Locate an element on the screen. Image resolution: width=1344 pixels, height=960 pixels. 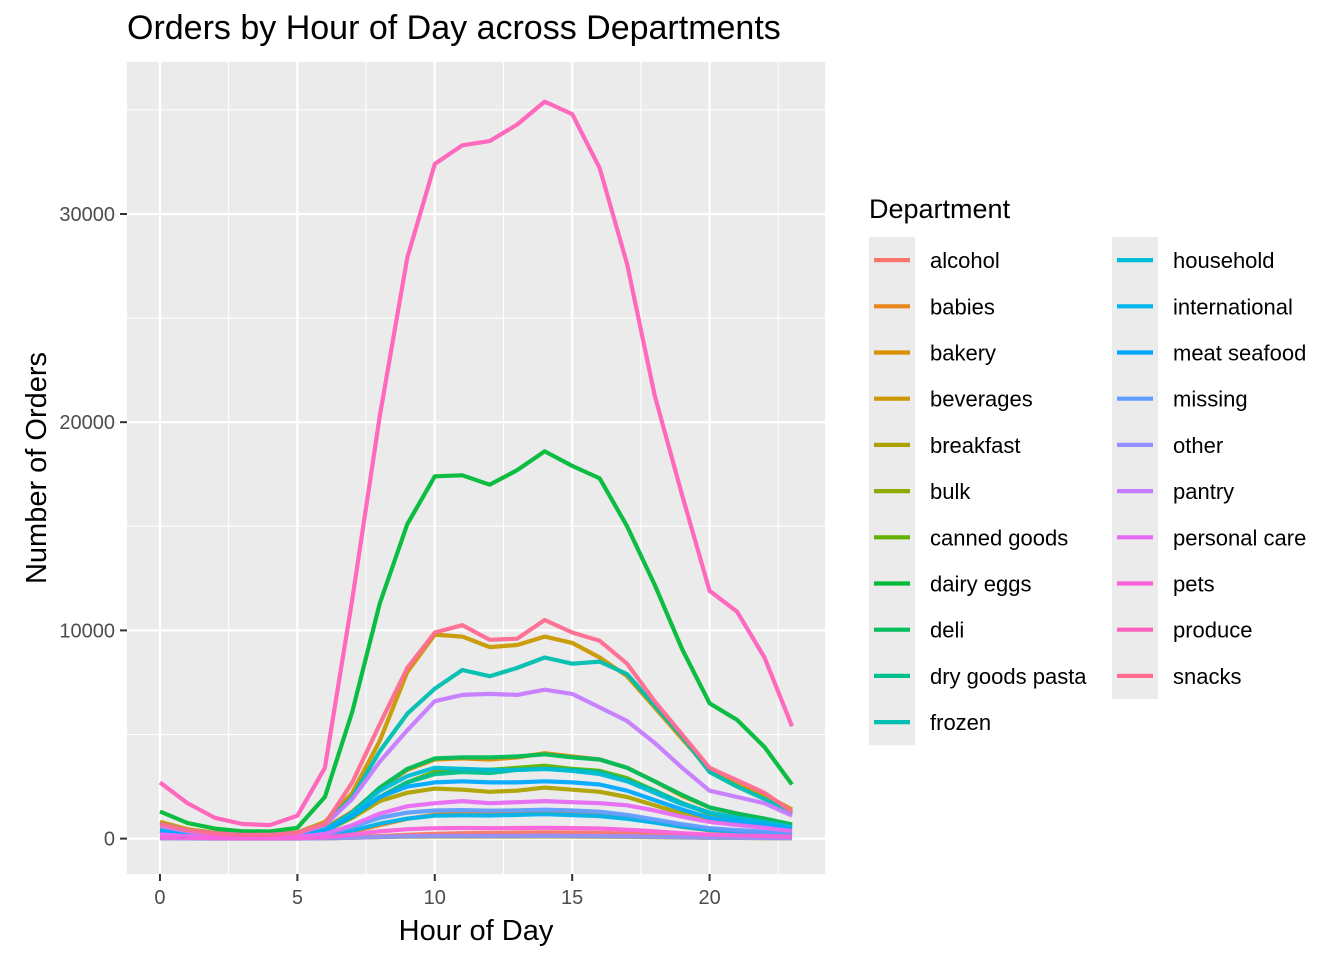
y-axis: 0 10000 20000 30000 is located at coordinates (93, 527).